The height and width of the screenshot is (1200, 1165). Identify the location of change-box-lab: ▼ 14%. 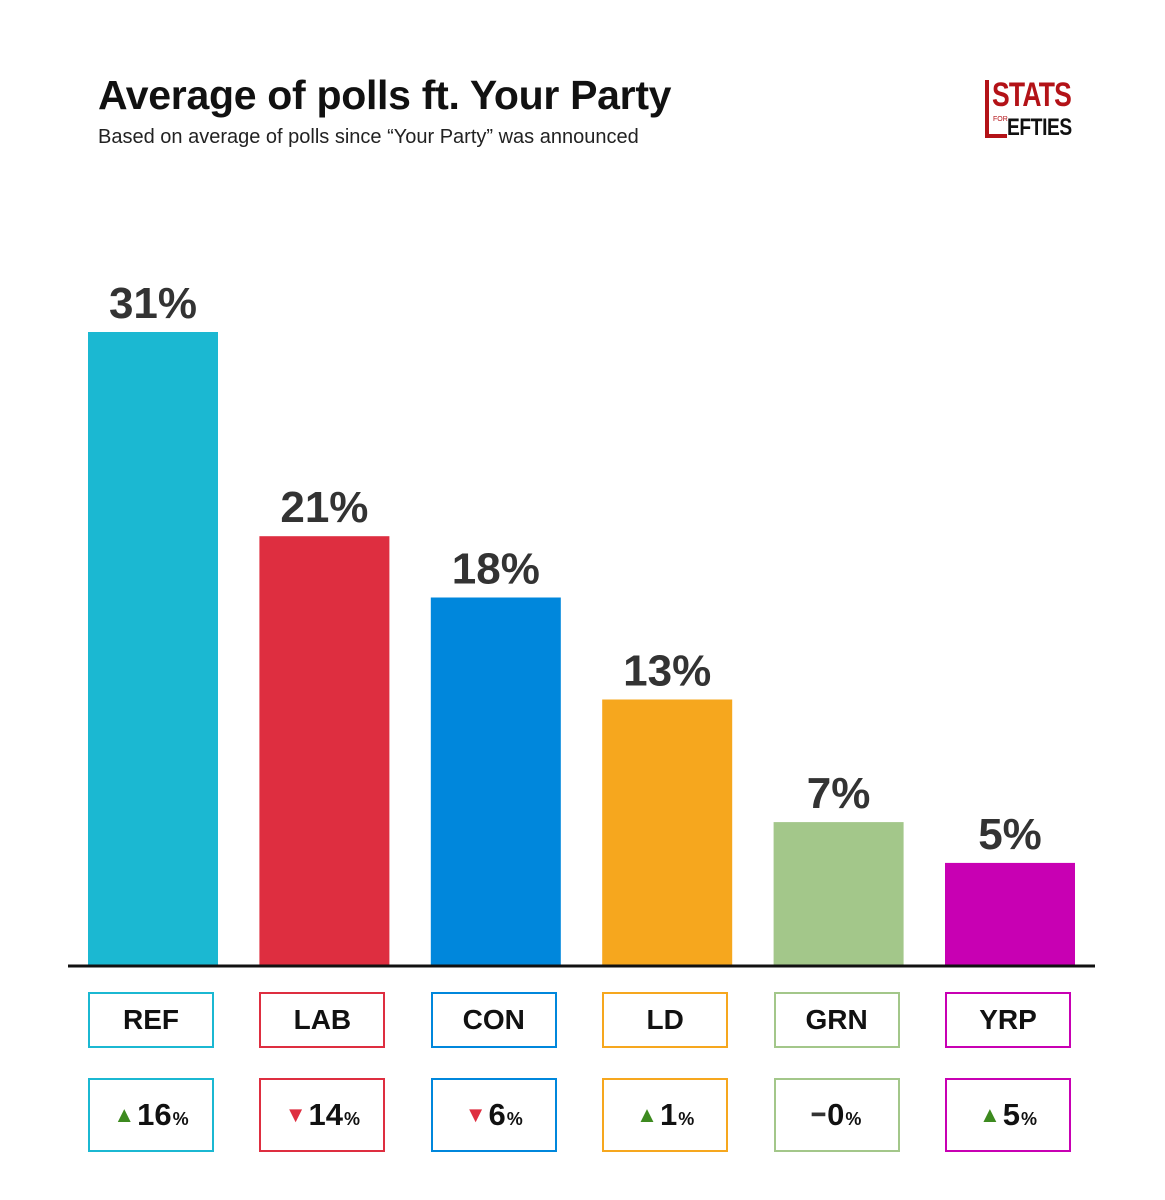
(322, 1115).